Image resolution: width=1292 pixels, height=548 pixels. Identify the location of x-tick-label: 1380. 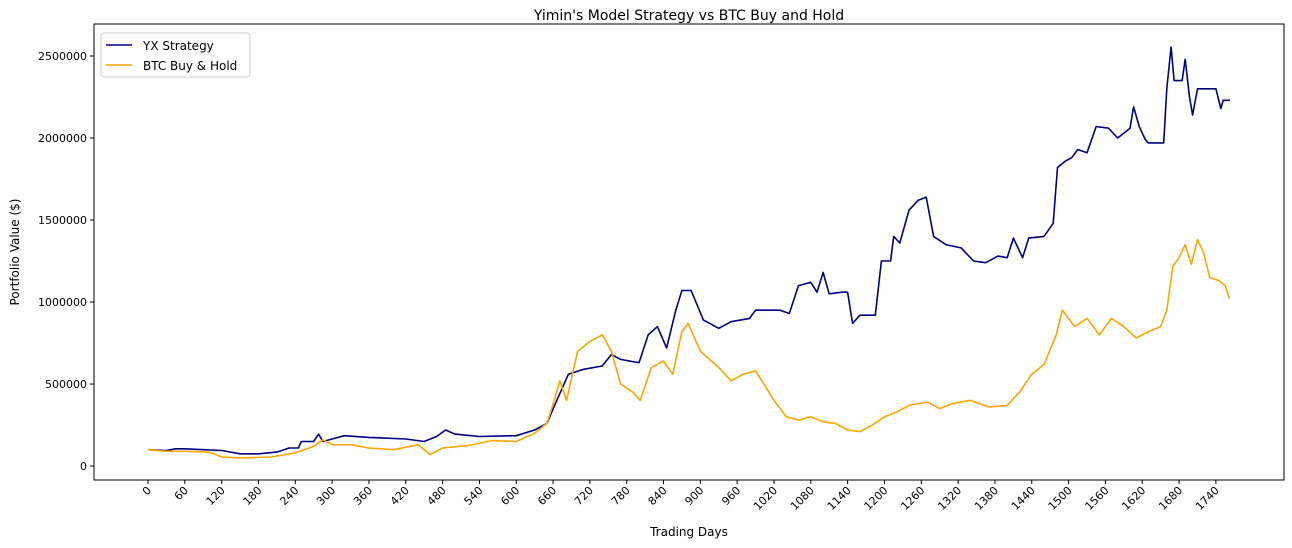
(986, 498).